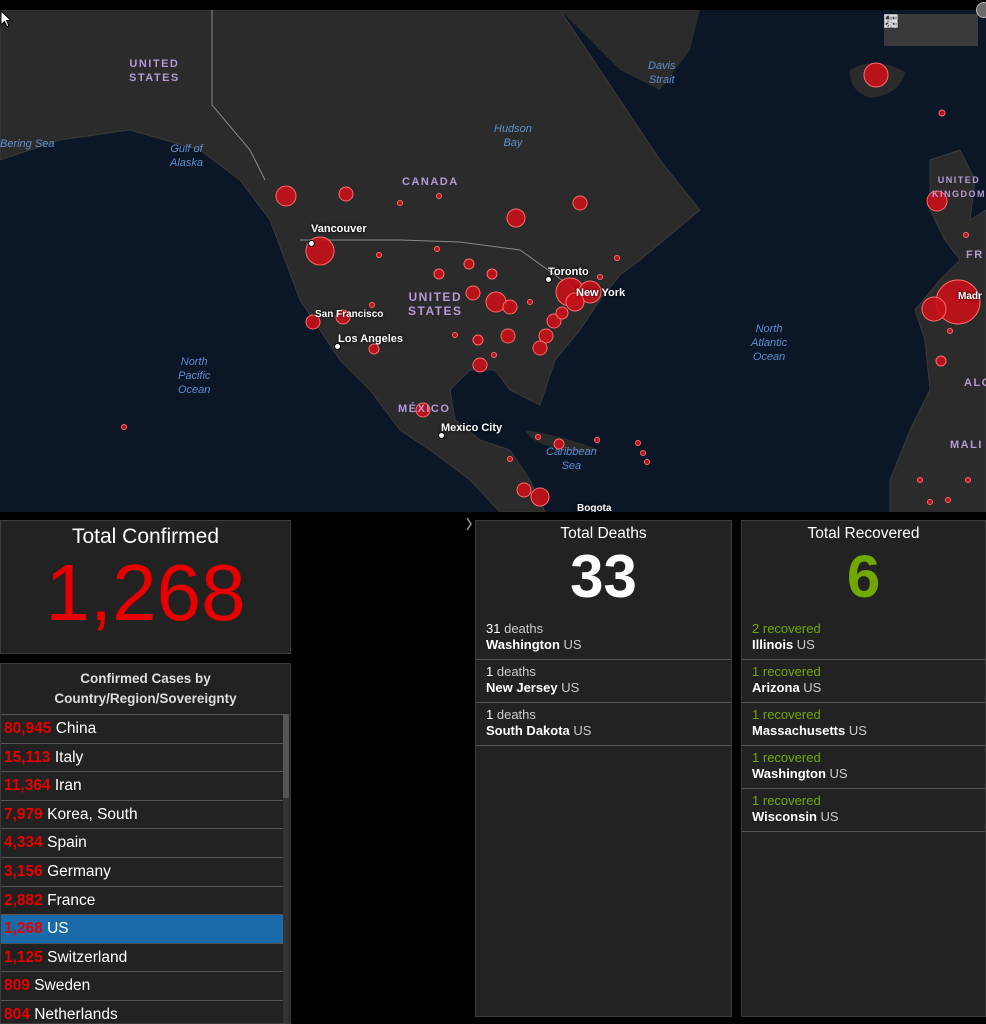 The height and width of the screenshot is (1024, 986). What do you see at coordinates (603, 731) in the screenshot?
I see `item-location-line: South Dakota US` at bounding box center [603, 731].